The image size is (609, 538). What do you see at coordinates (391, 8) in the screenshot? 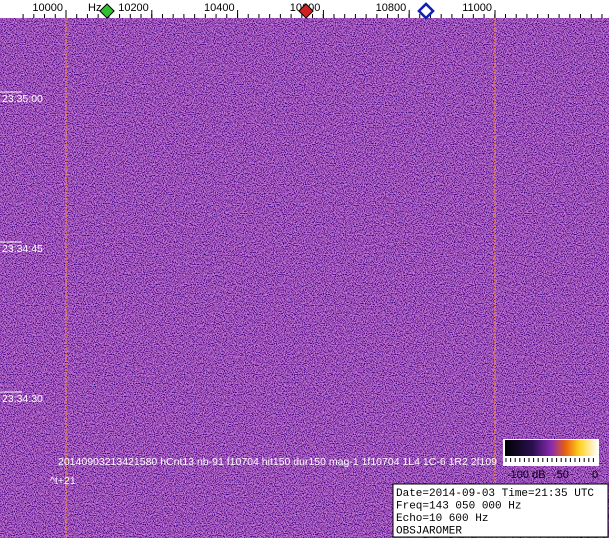
I see `frequency-tick-label: 10800` at bounding box center [391, 8].